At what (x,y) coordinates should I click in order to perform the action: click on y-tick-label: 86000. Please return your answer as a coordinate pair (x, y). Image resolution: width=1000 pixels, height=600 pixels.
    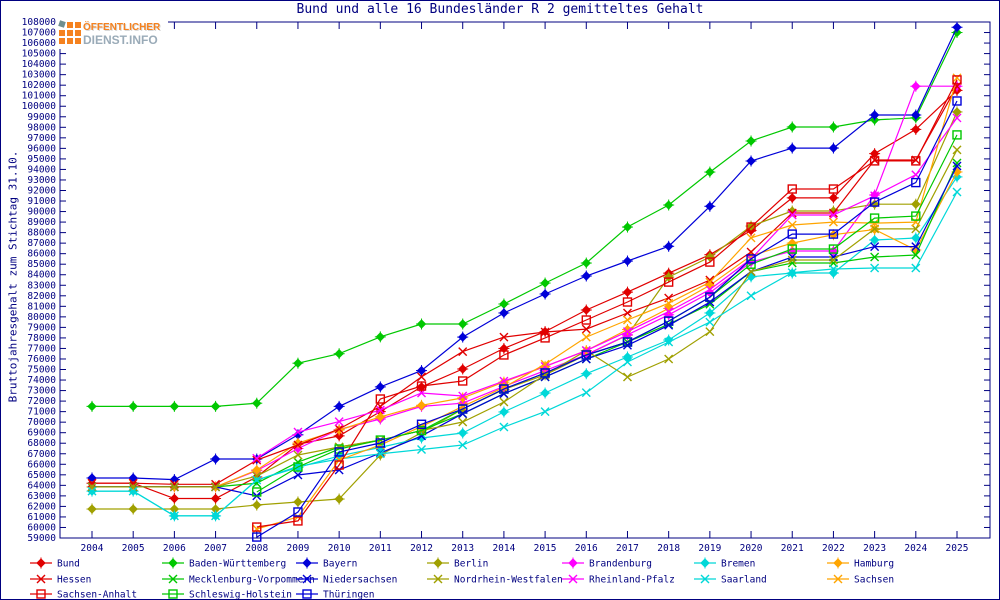
    Looking at the image, I should click on (41, 254).